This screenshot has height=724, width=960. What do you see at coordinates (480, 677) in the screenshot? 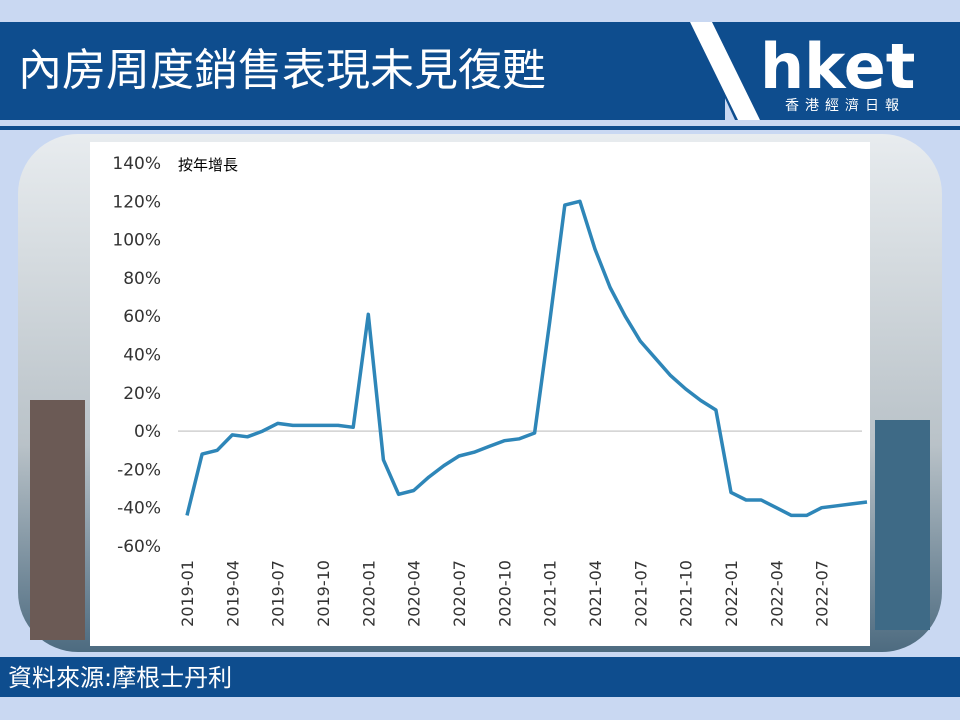
I see `footer-bar` at bounding box center [480, 677].